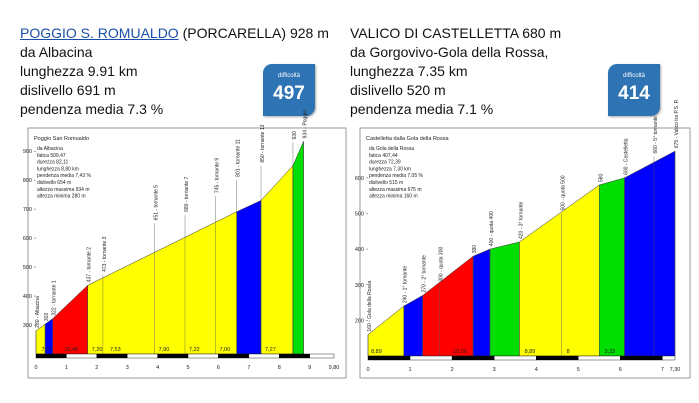  What do you see at coordinates (224, 350) in the screenshot?
I see `gradient-label: 7,00` at bounding box center [224, 350].